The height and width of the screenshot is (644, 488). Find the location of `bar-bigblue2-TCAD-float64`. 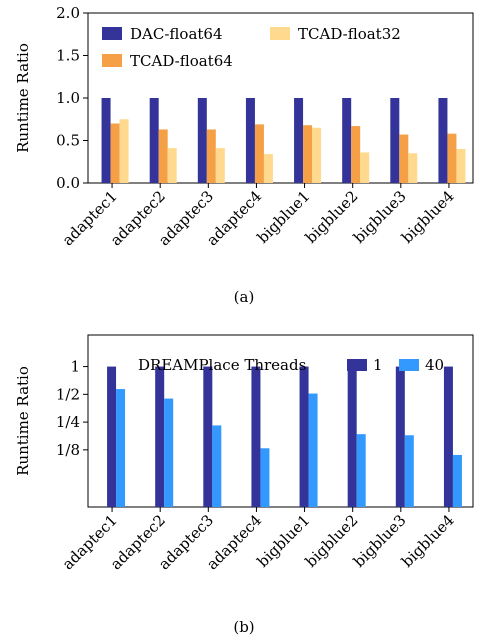

bar-bigblue2-TCAD-float64 is located at coordinates (356, 154).